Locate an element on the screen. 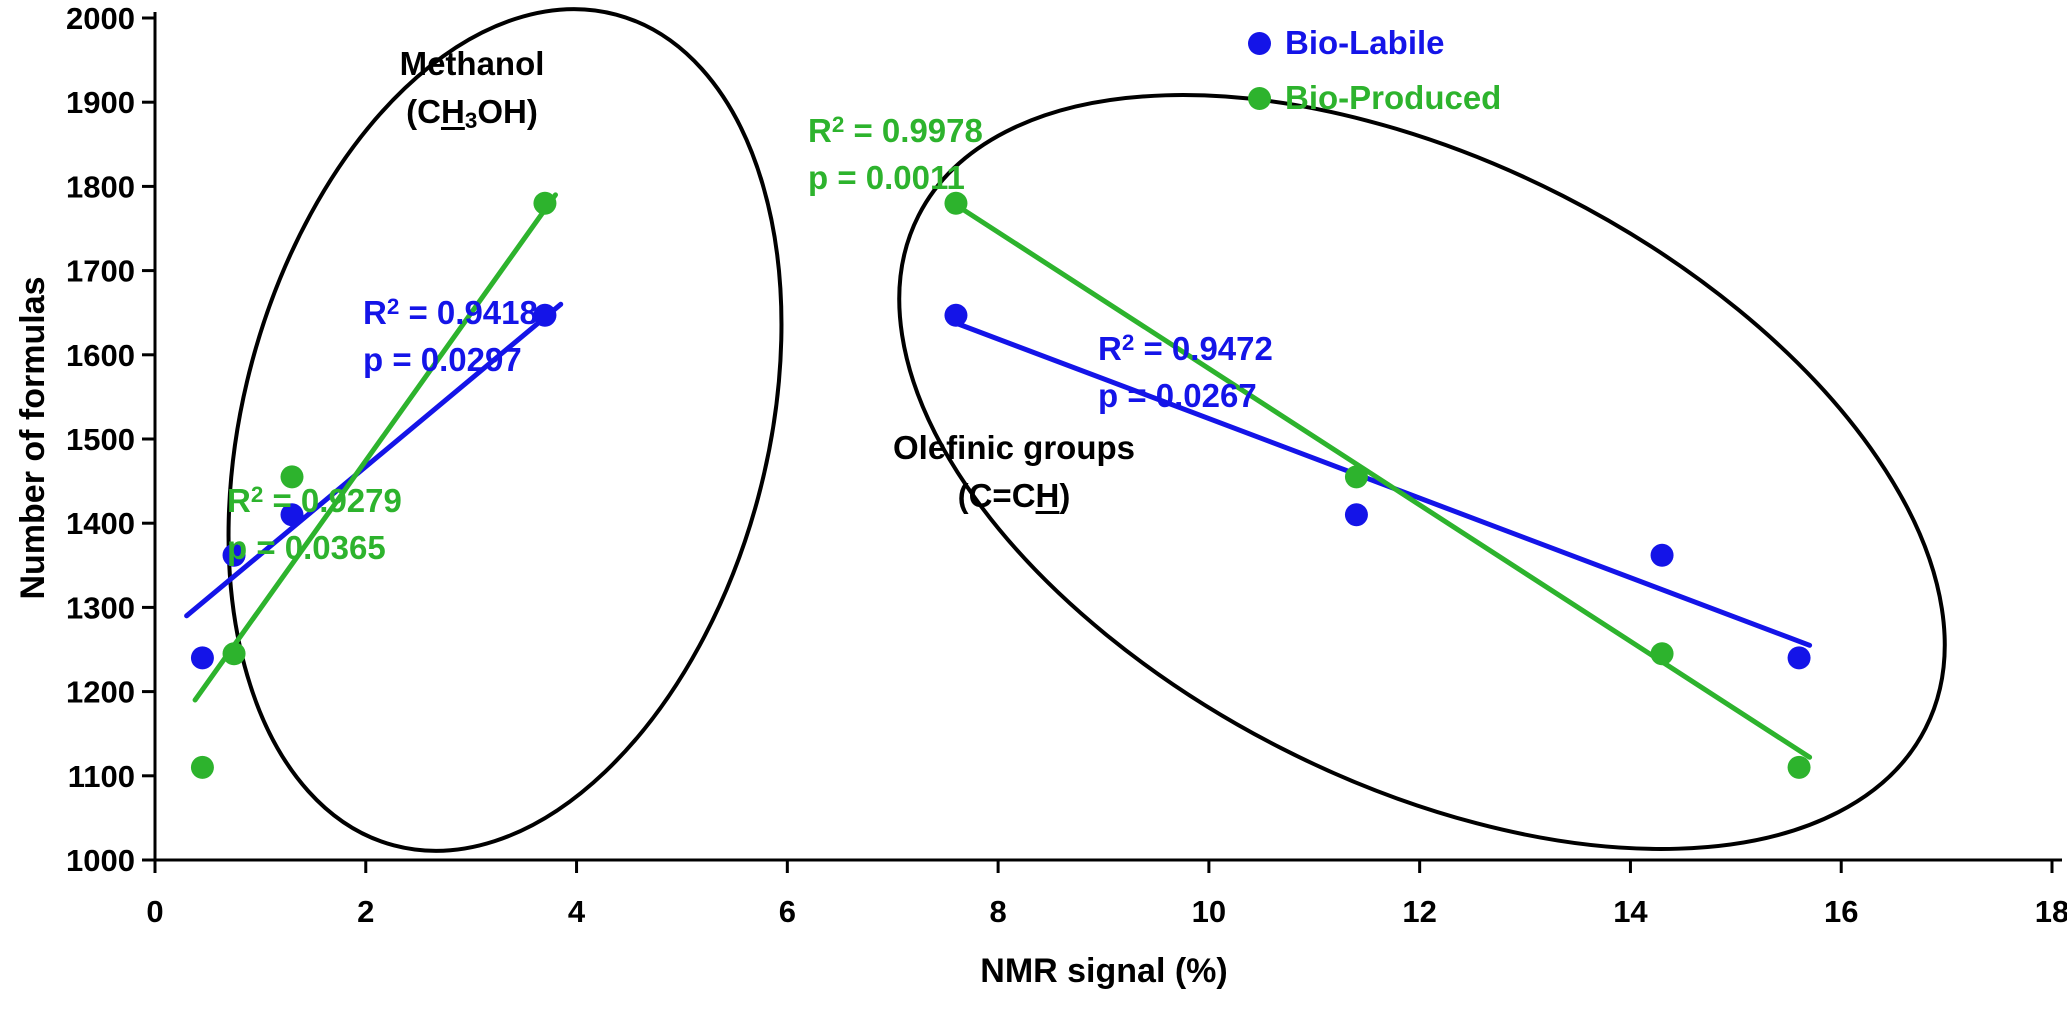 This screenshot has width=2067, height=1009. x-tick-label: 8 is located at coordinates (997, 911).